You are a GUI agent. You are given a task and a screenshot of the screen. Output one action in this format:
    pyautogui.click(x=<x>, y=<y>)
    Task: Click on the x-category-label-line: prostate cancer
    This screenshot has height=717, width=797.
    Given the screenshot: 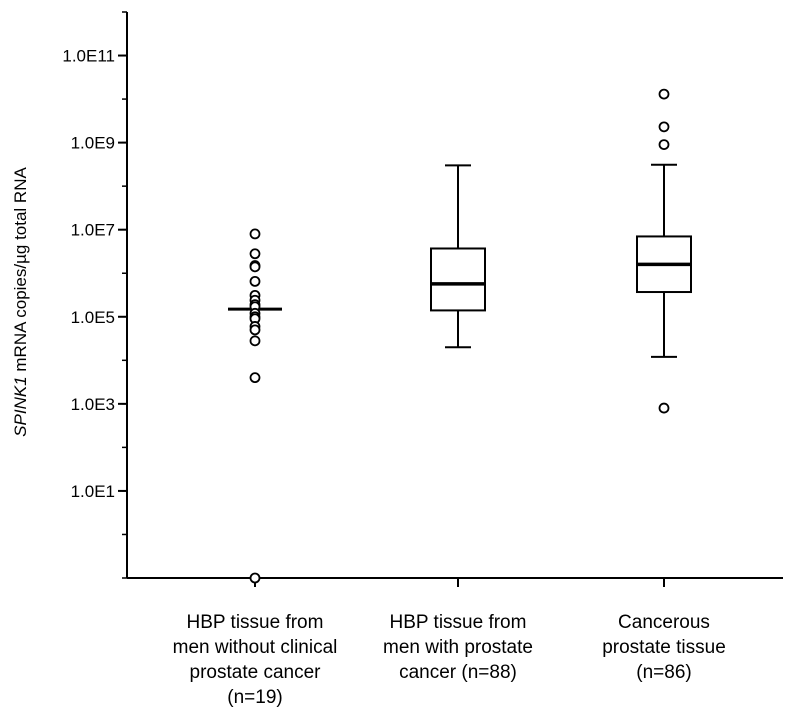 What is the action you would take?
    pyautogui.click(x=256, y=672)
    